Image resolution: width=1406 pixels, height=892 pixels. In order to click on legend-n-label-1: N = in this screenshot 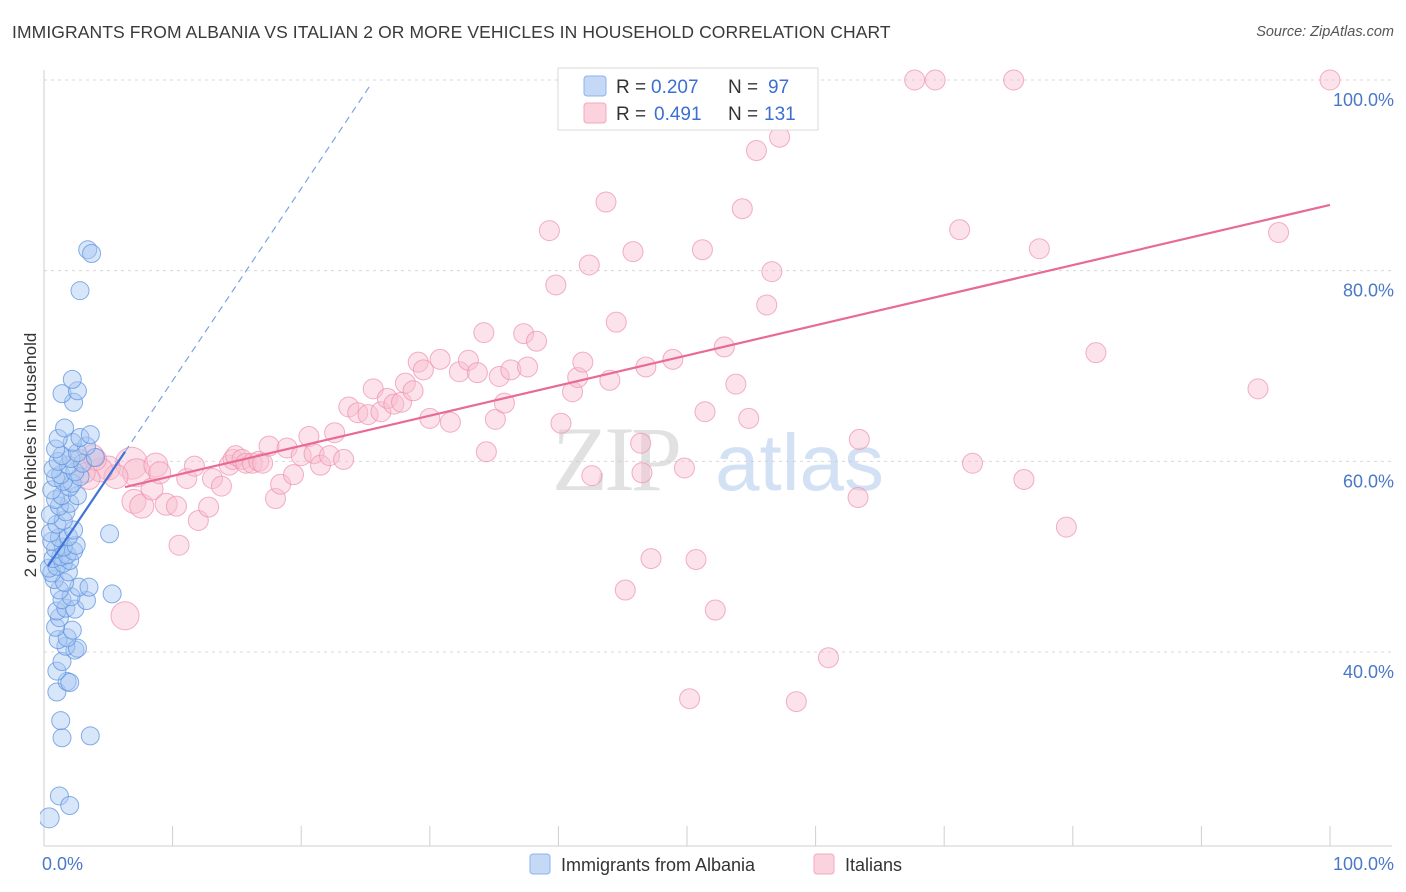, I will do `click(743, 87)`.